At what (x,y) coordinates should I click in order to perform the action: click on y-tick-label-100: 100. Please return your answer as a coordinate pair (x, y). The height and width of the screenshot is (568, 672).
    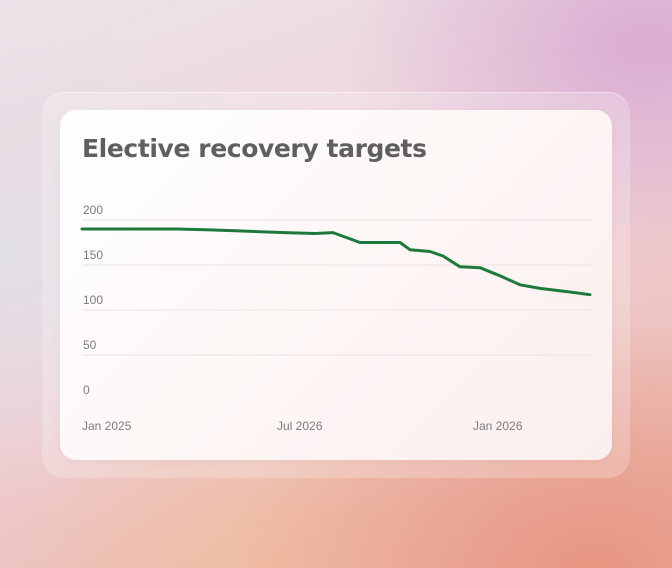
    Looking at the image, I should click on (93, 300).